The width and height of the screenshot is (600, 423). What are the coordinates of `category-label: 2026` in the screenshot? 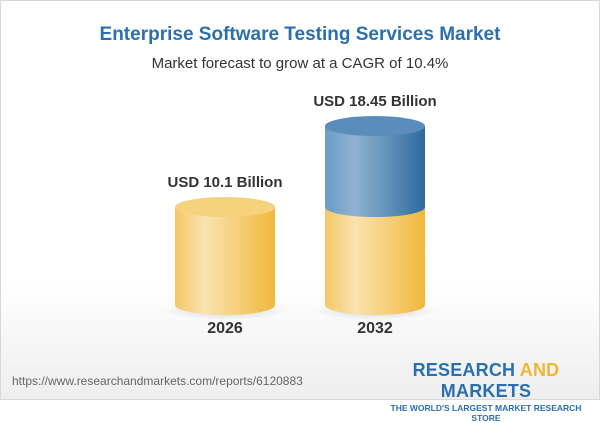 It's located at (225, 328).